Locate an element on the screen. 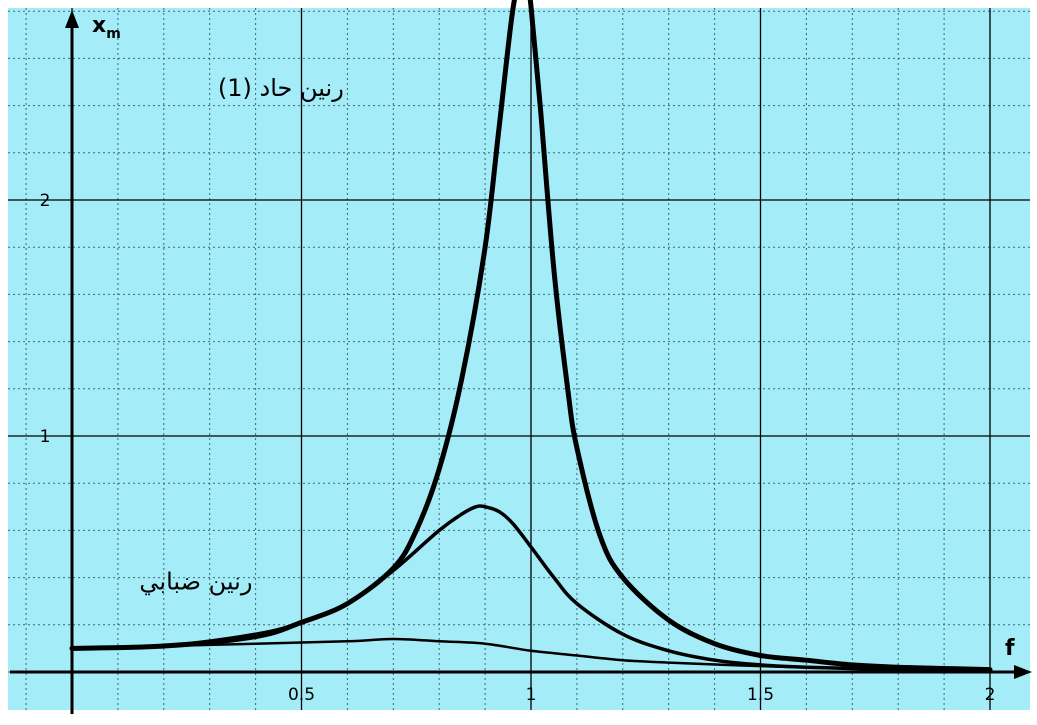 The height and width of the screenshot is (725, 1037). x-tick-label: 0.5 is located at coordinates (301, 695).